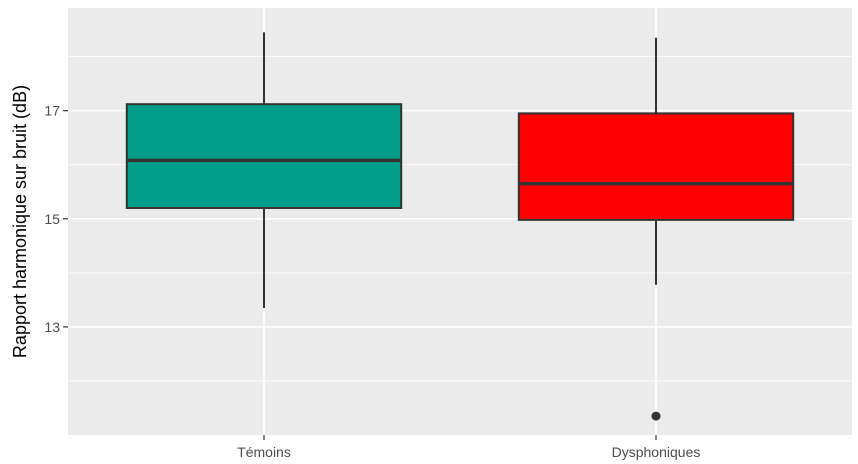  Describe the element at coordinates (468, 447) in the screenshot. I see `x-axis: Témoins Dysphoniques` at that location.